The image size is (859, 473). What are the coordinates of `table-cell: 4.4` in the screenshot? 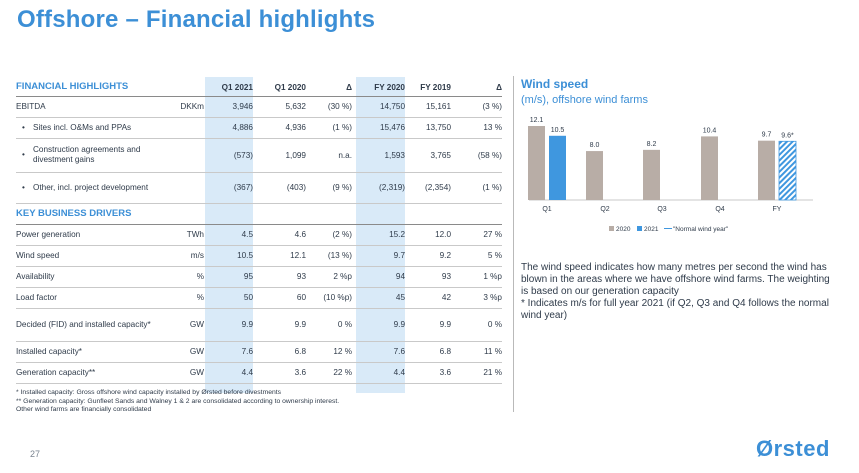 It's located at (247, 372).